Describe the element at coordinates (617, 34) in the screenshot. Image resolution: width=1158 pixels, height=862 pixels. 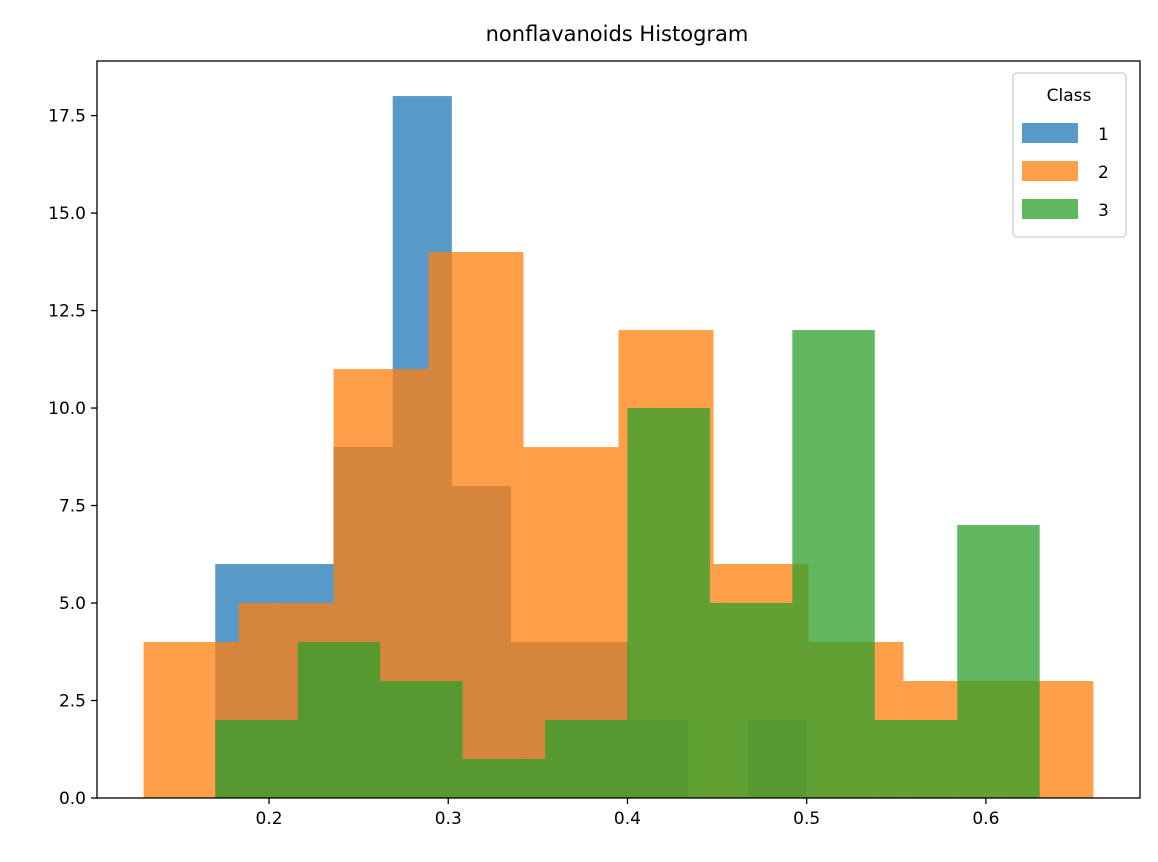
I see `chart-title: nonflavanoids Histogram` at that location.